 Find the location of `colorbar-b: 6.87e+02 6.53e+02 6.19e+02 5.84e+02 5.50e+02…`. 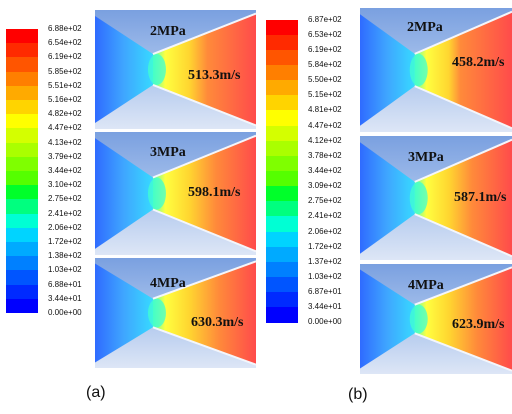

colorbar-b: 6.87e+02 6.53e+02 6.19e+02 5.84e+02 5.50e+02… is located at coordinates (309, 171).